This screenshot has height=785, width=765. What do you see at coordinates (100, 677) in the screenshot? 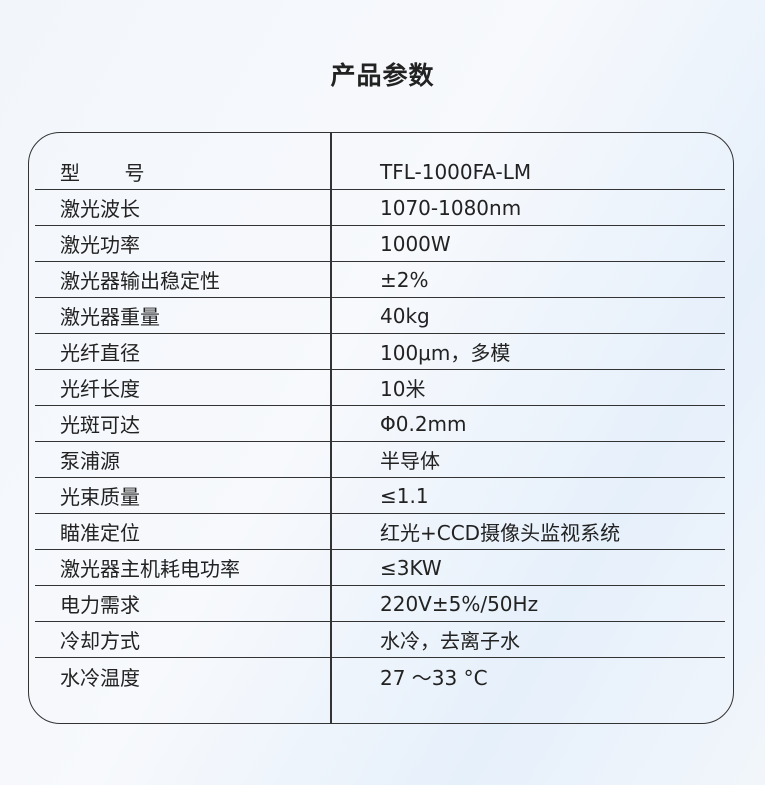
I see `param-name: 水冷温度` at bounding box center [100, 677].